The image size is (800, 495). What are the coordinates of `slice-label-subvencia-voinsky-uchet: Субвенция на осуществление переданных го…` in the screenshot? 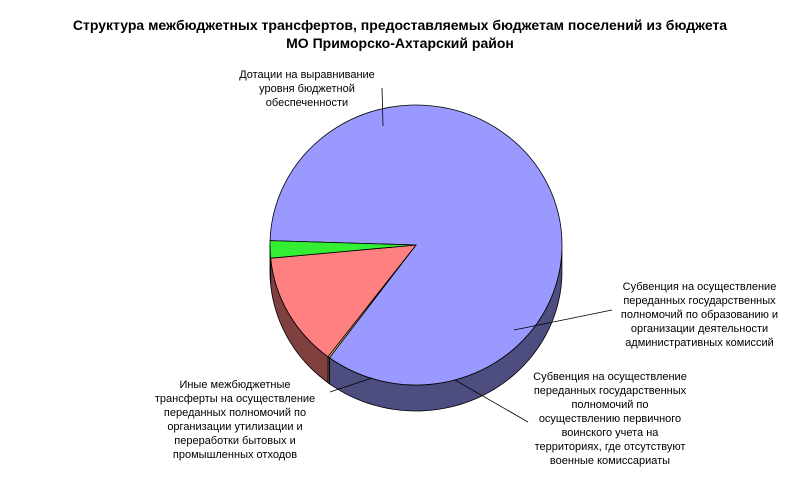 It's located at (610, 419).